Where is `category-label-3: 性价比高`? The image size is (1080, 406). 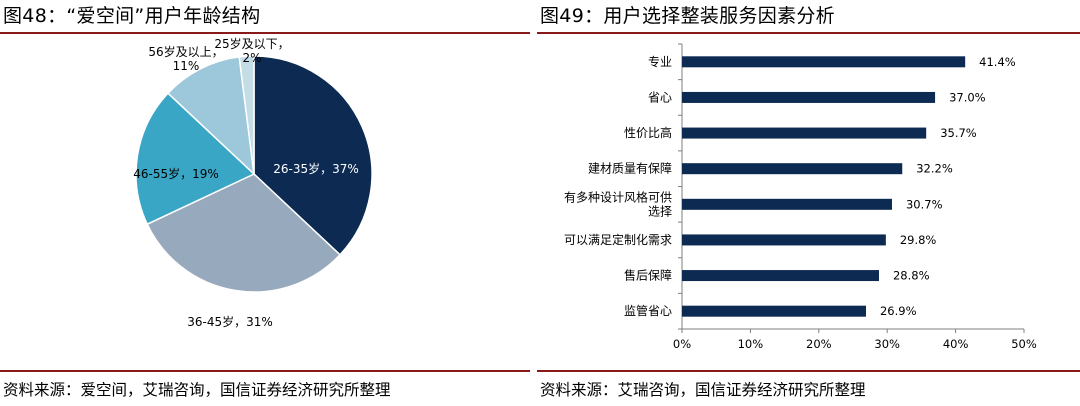 category-label-3: 性价比高 is located at coordinates (648, 132).